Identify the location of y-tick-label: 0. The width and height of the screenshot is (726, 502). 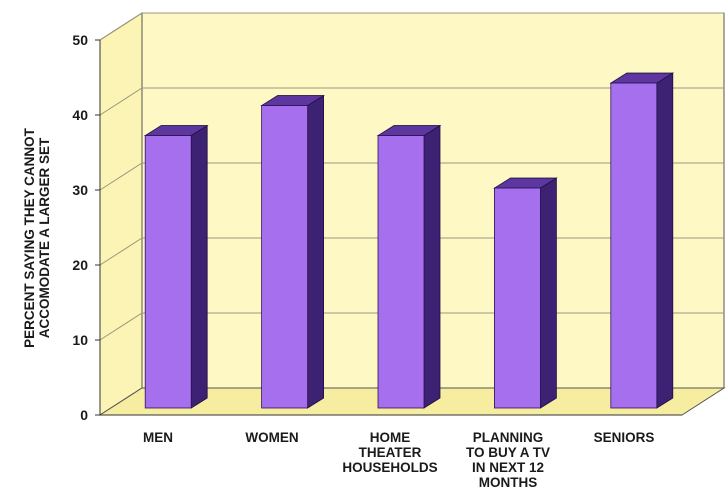
(84, 415).